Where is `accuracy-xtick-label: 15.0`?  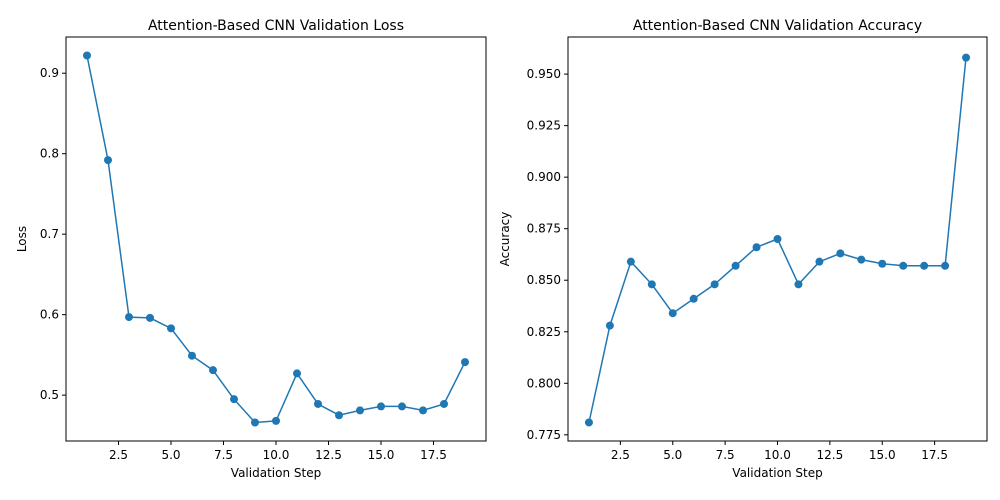 accuracy-xtick-label: 15.0 is located at coordinates (882, 455).